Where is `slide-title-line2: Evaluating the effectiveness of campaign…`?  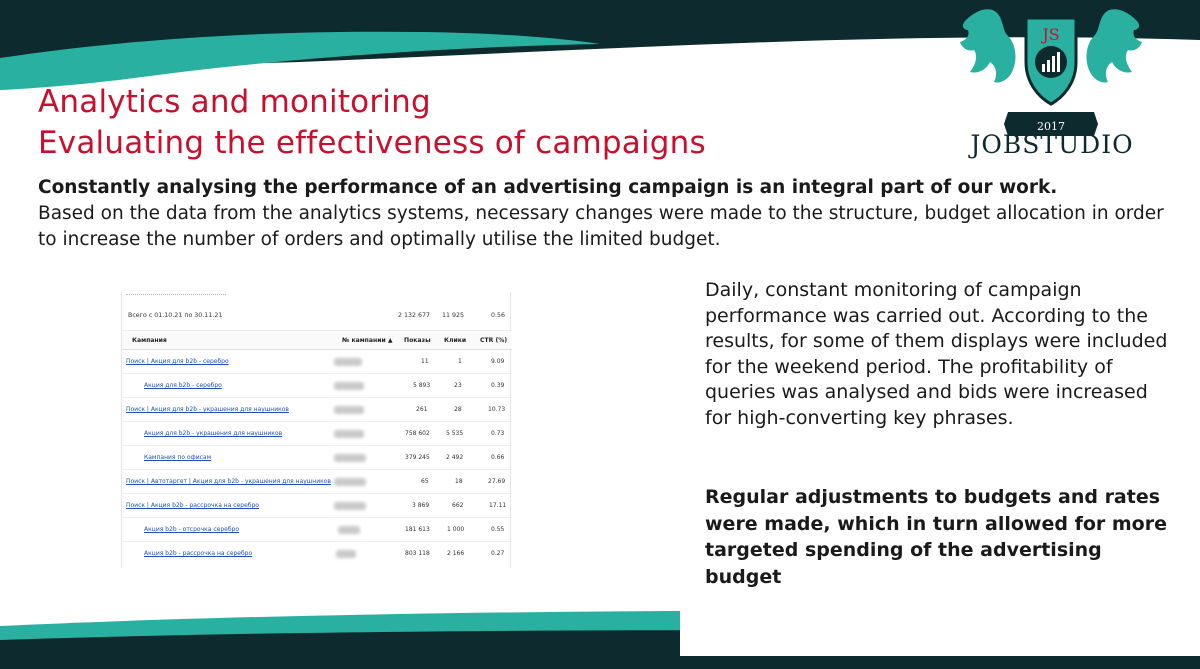
slide-title-line2: Evaluating the effectiveness of campaign… is located at coordinates (372, 143).